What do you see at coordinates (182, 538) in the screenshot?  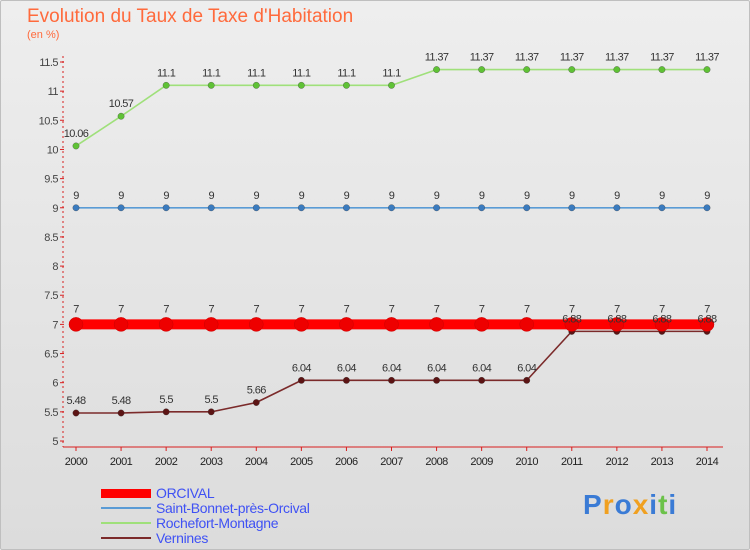 I see `legend-label: Vernines` at bounding box center [182, 538].